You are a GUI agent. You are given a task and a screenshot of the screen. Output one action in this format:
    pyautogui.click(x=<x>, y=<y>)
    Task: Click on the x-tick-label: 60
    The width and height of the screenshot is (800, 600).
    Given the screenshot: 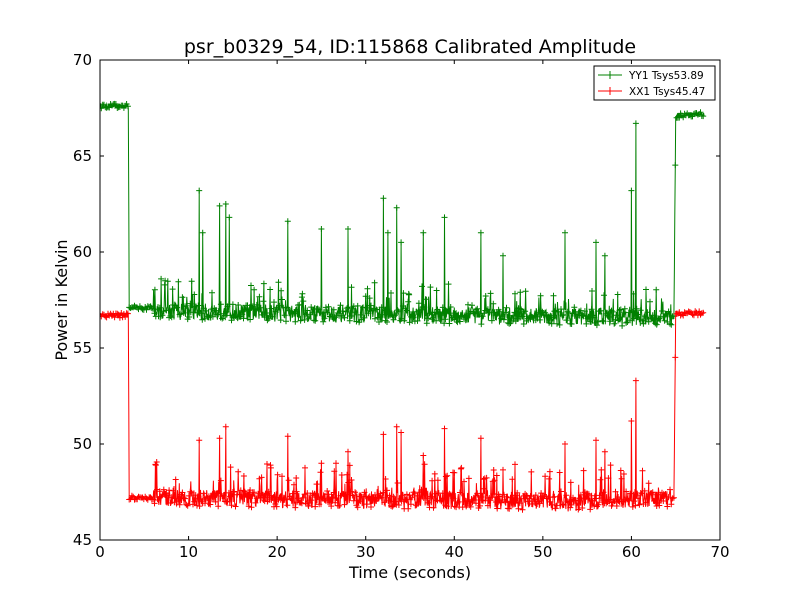 What is the action you would take?
    pyautogui.click(x=631, y=552)
    